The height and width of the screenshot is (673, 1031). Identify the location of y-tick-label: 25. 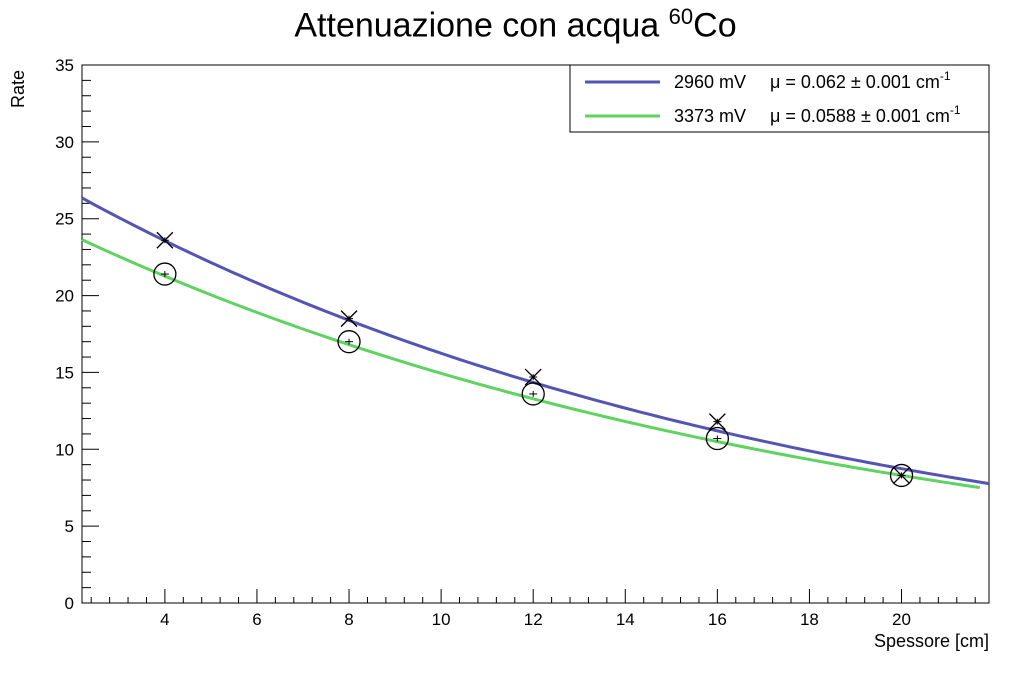
(64, 219).